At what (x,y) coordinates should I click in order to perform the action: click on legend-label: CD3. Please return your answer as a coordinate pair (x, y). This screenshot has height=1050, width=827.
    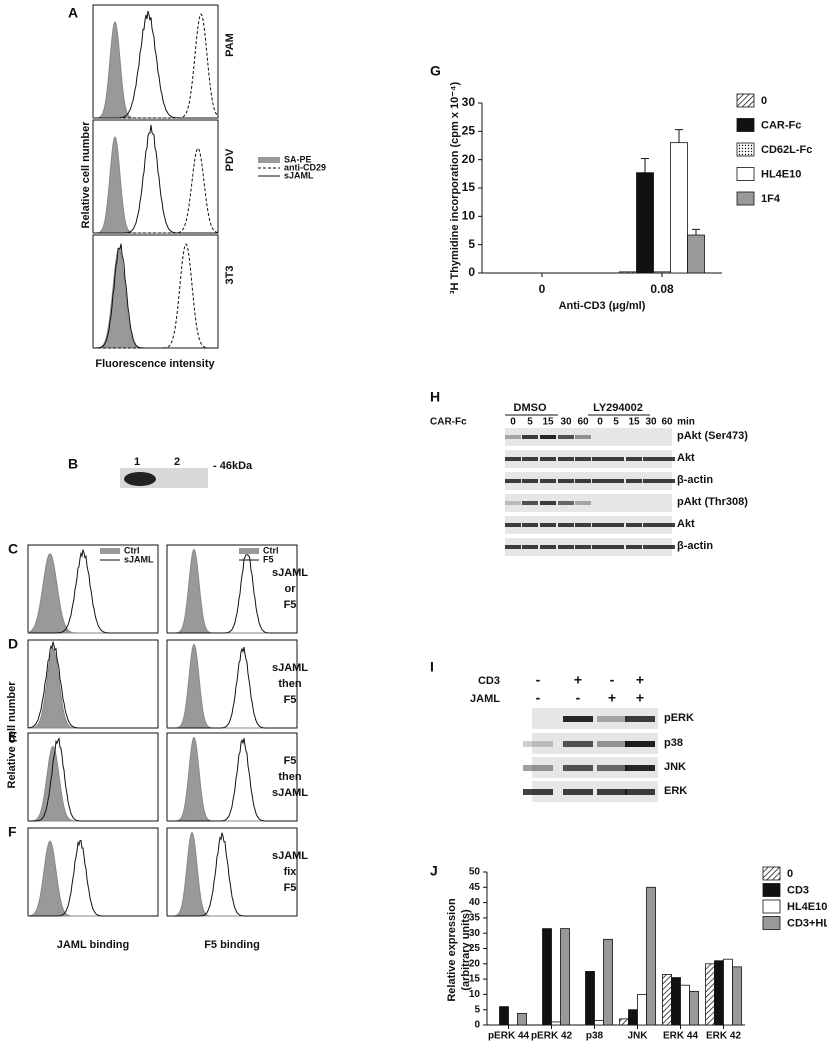
    Looking at the image, I should click on (798, 890).